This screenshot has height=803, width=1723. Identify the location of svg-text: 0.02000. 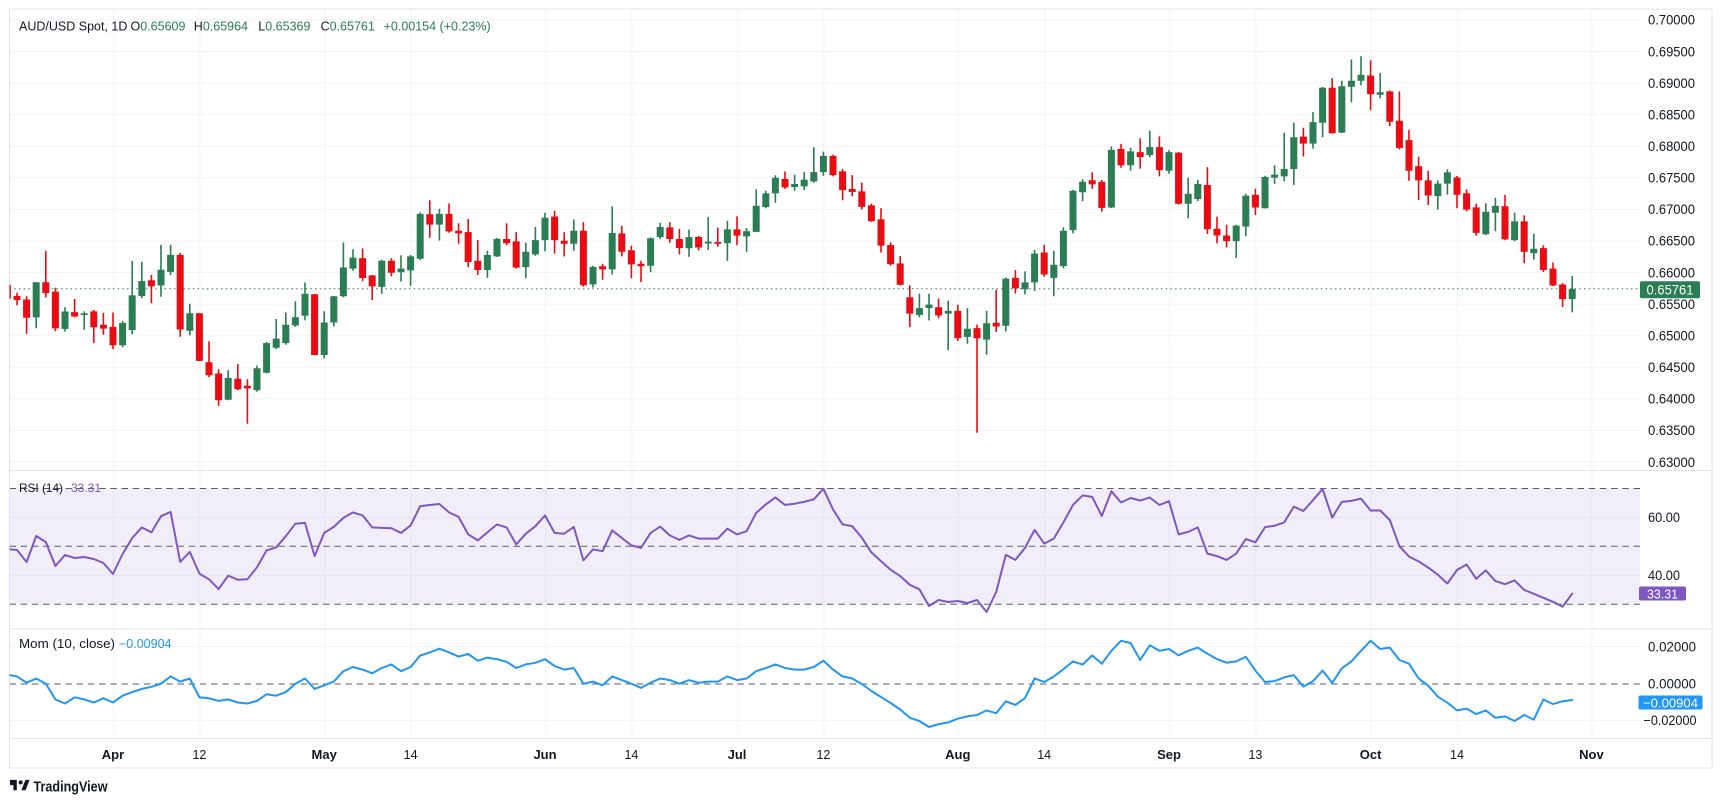
(1672, 646).